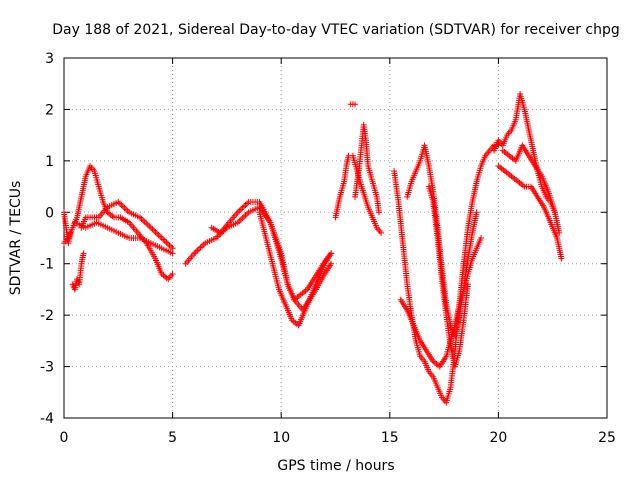 The height and width of the screenshot is (480, 640). What do you see at coordinates (47, 316) in the screenshot?
I see `y-tick-label: -2` at bounding box center [47, 316].